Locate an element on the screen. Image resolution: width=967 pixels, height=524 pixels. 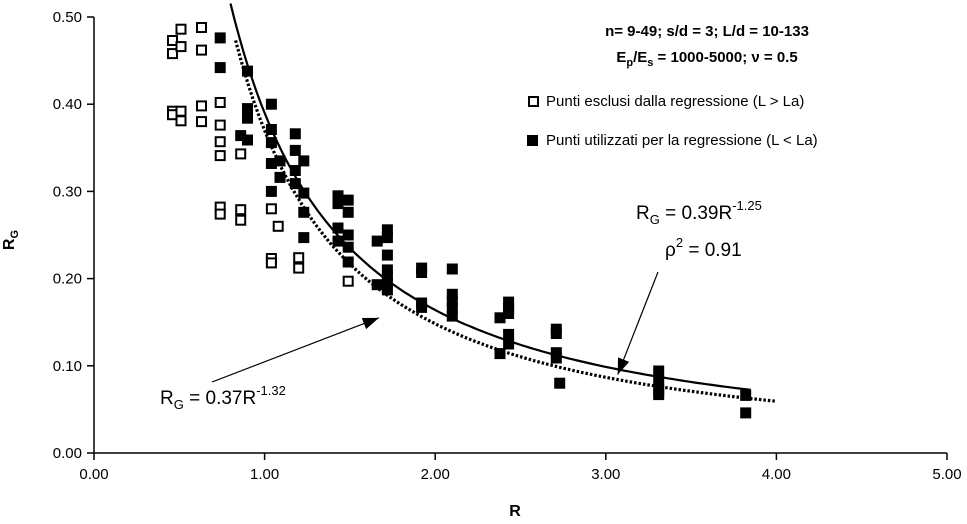
y-tick-label: 0.50 is located at coordinates (67, 17).